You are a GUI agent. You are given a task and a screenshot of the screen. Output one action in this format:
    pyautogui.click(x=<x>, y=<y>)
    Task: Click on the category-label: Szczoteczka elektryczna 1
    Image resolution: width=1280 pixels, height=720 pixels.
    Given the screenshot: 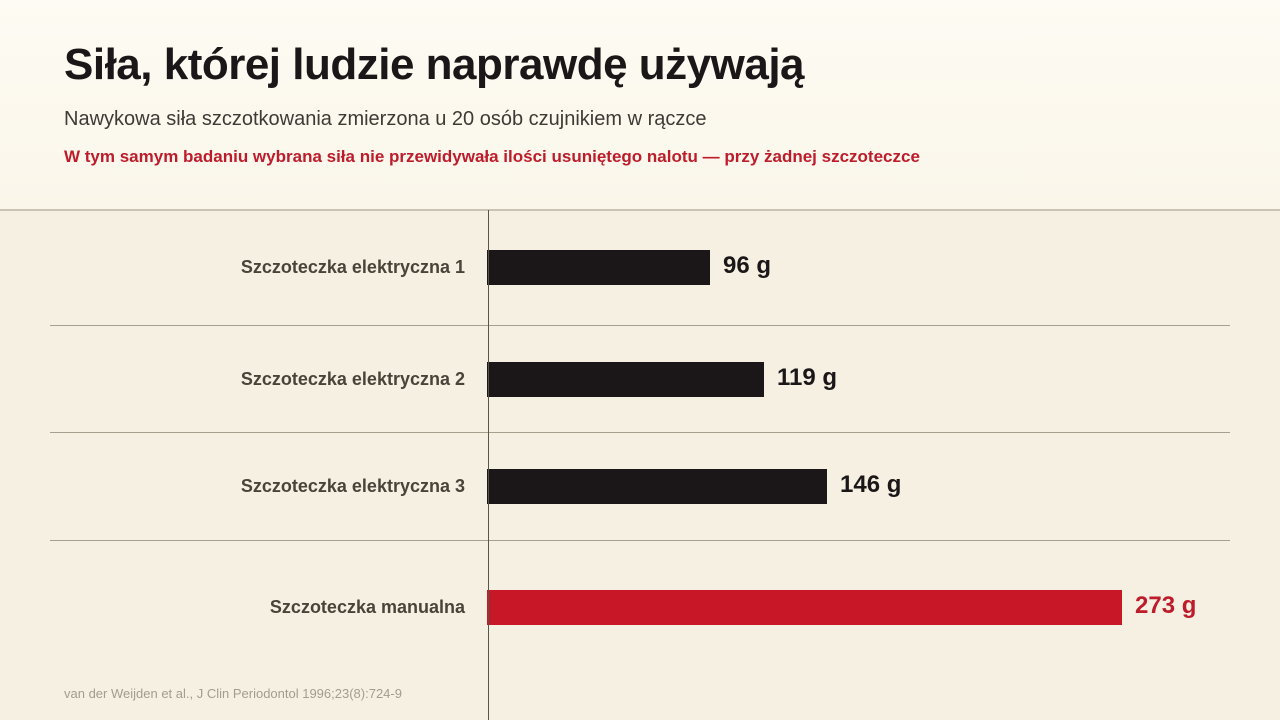 What is the action you would take?
    pyautogui.click(x=352, y=267)
    